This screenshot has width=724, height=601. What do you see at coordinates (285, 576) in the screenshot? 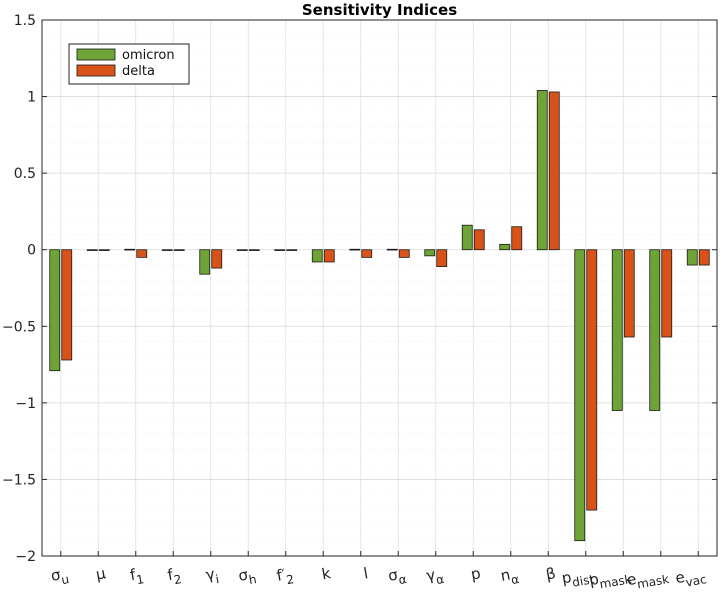
I see `x-tick-label: f′2` at bounding box center [285, 576].